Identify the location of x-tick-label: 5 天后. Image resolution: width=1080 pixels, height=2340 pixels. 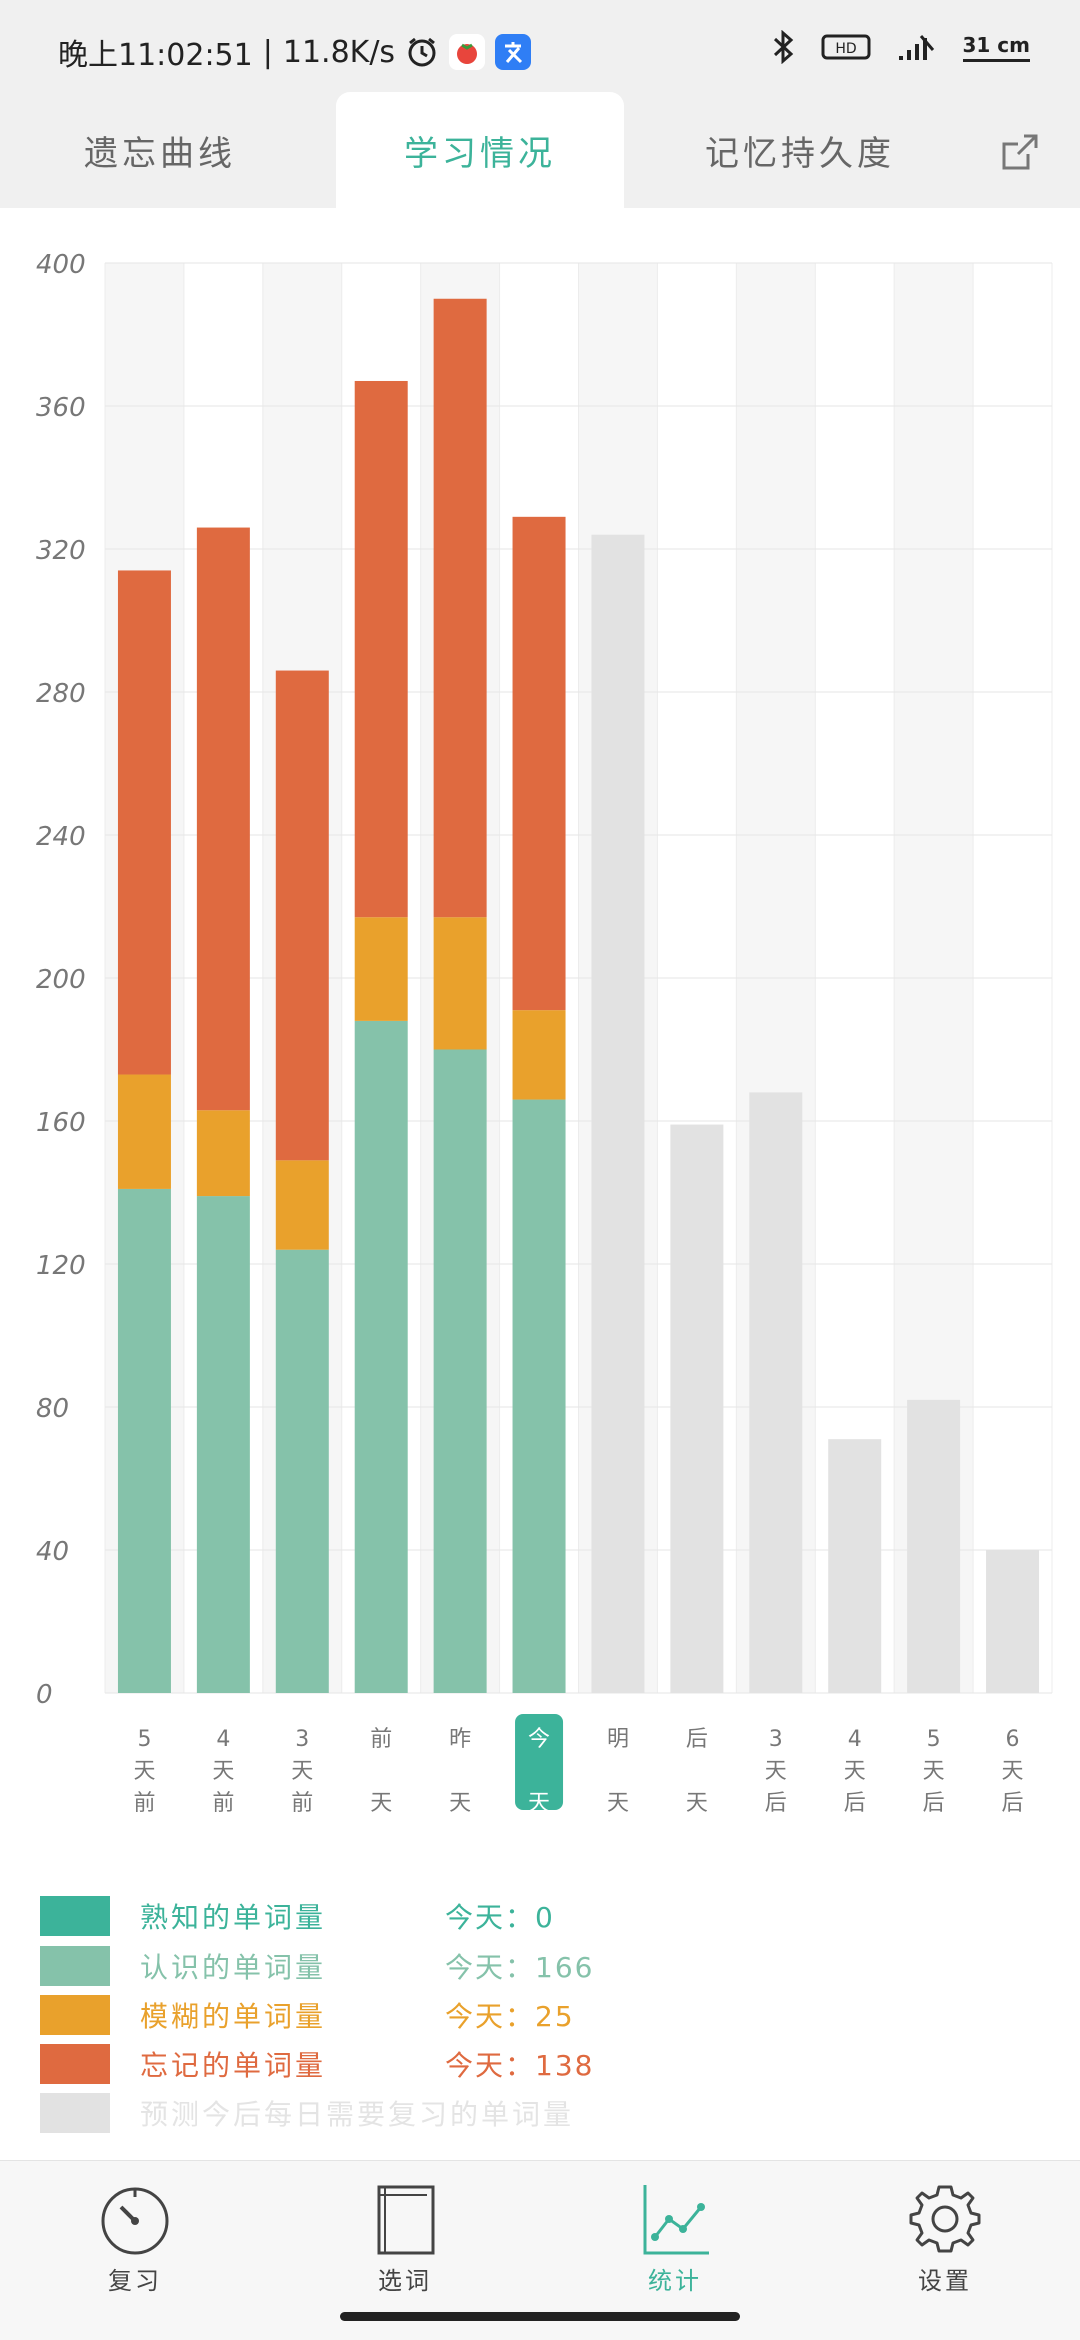
(934, 1771).